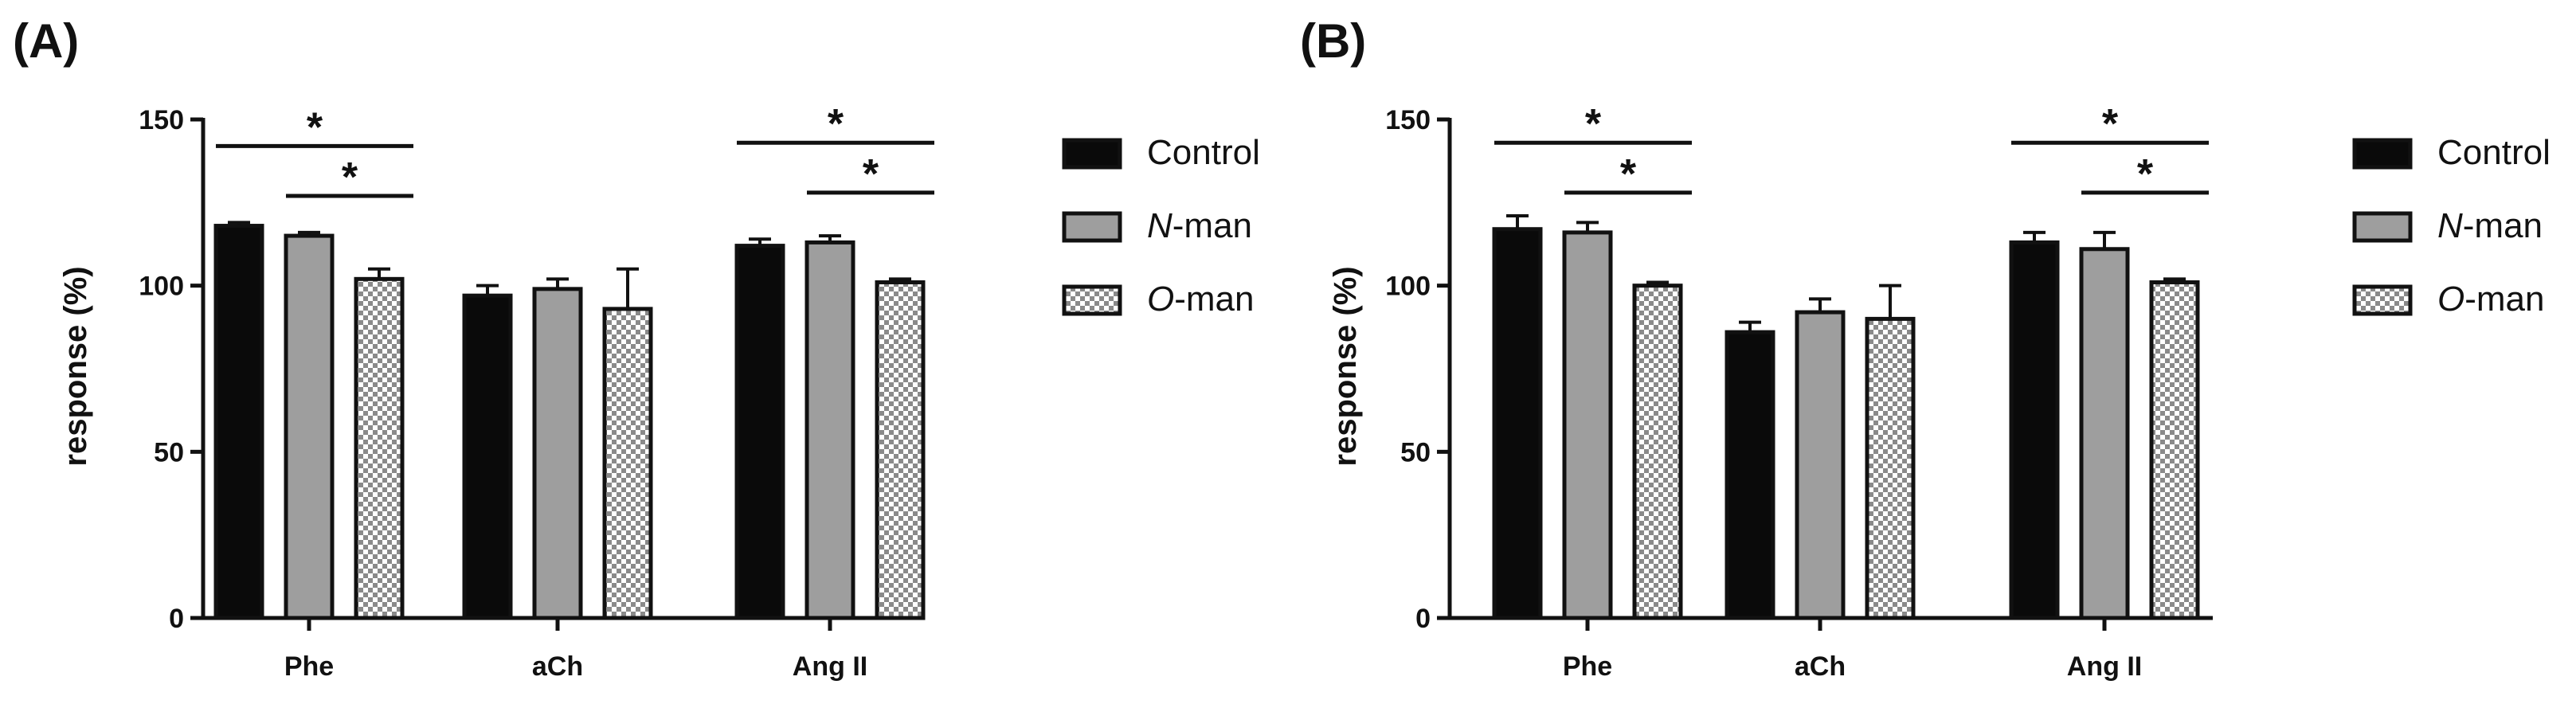  I want to click on panel-b-label: (B), so click(1333, 41).